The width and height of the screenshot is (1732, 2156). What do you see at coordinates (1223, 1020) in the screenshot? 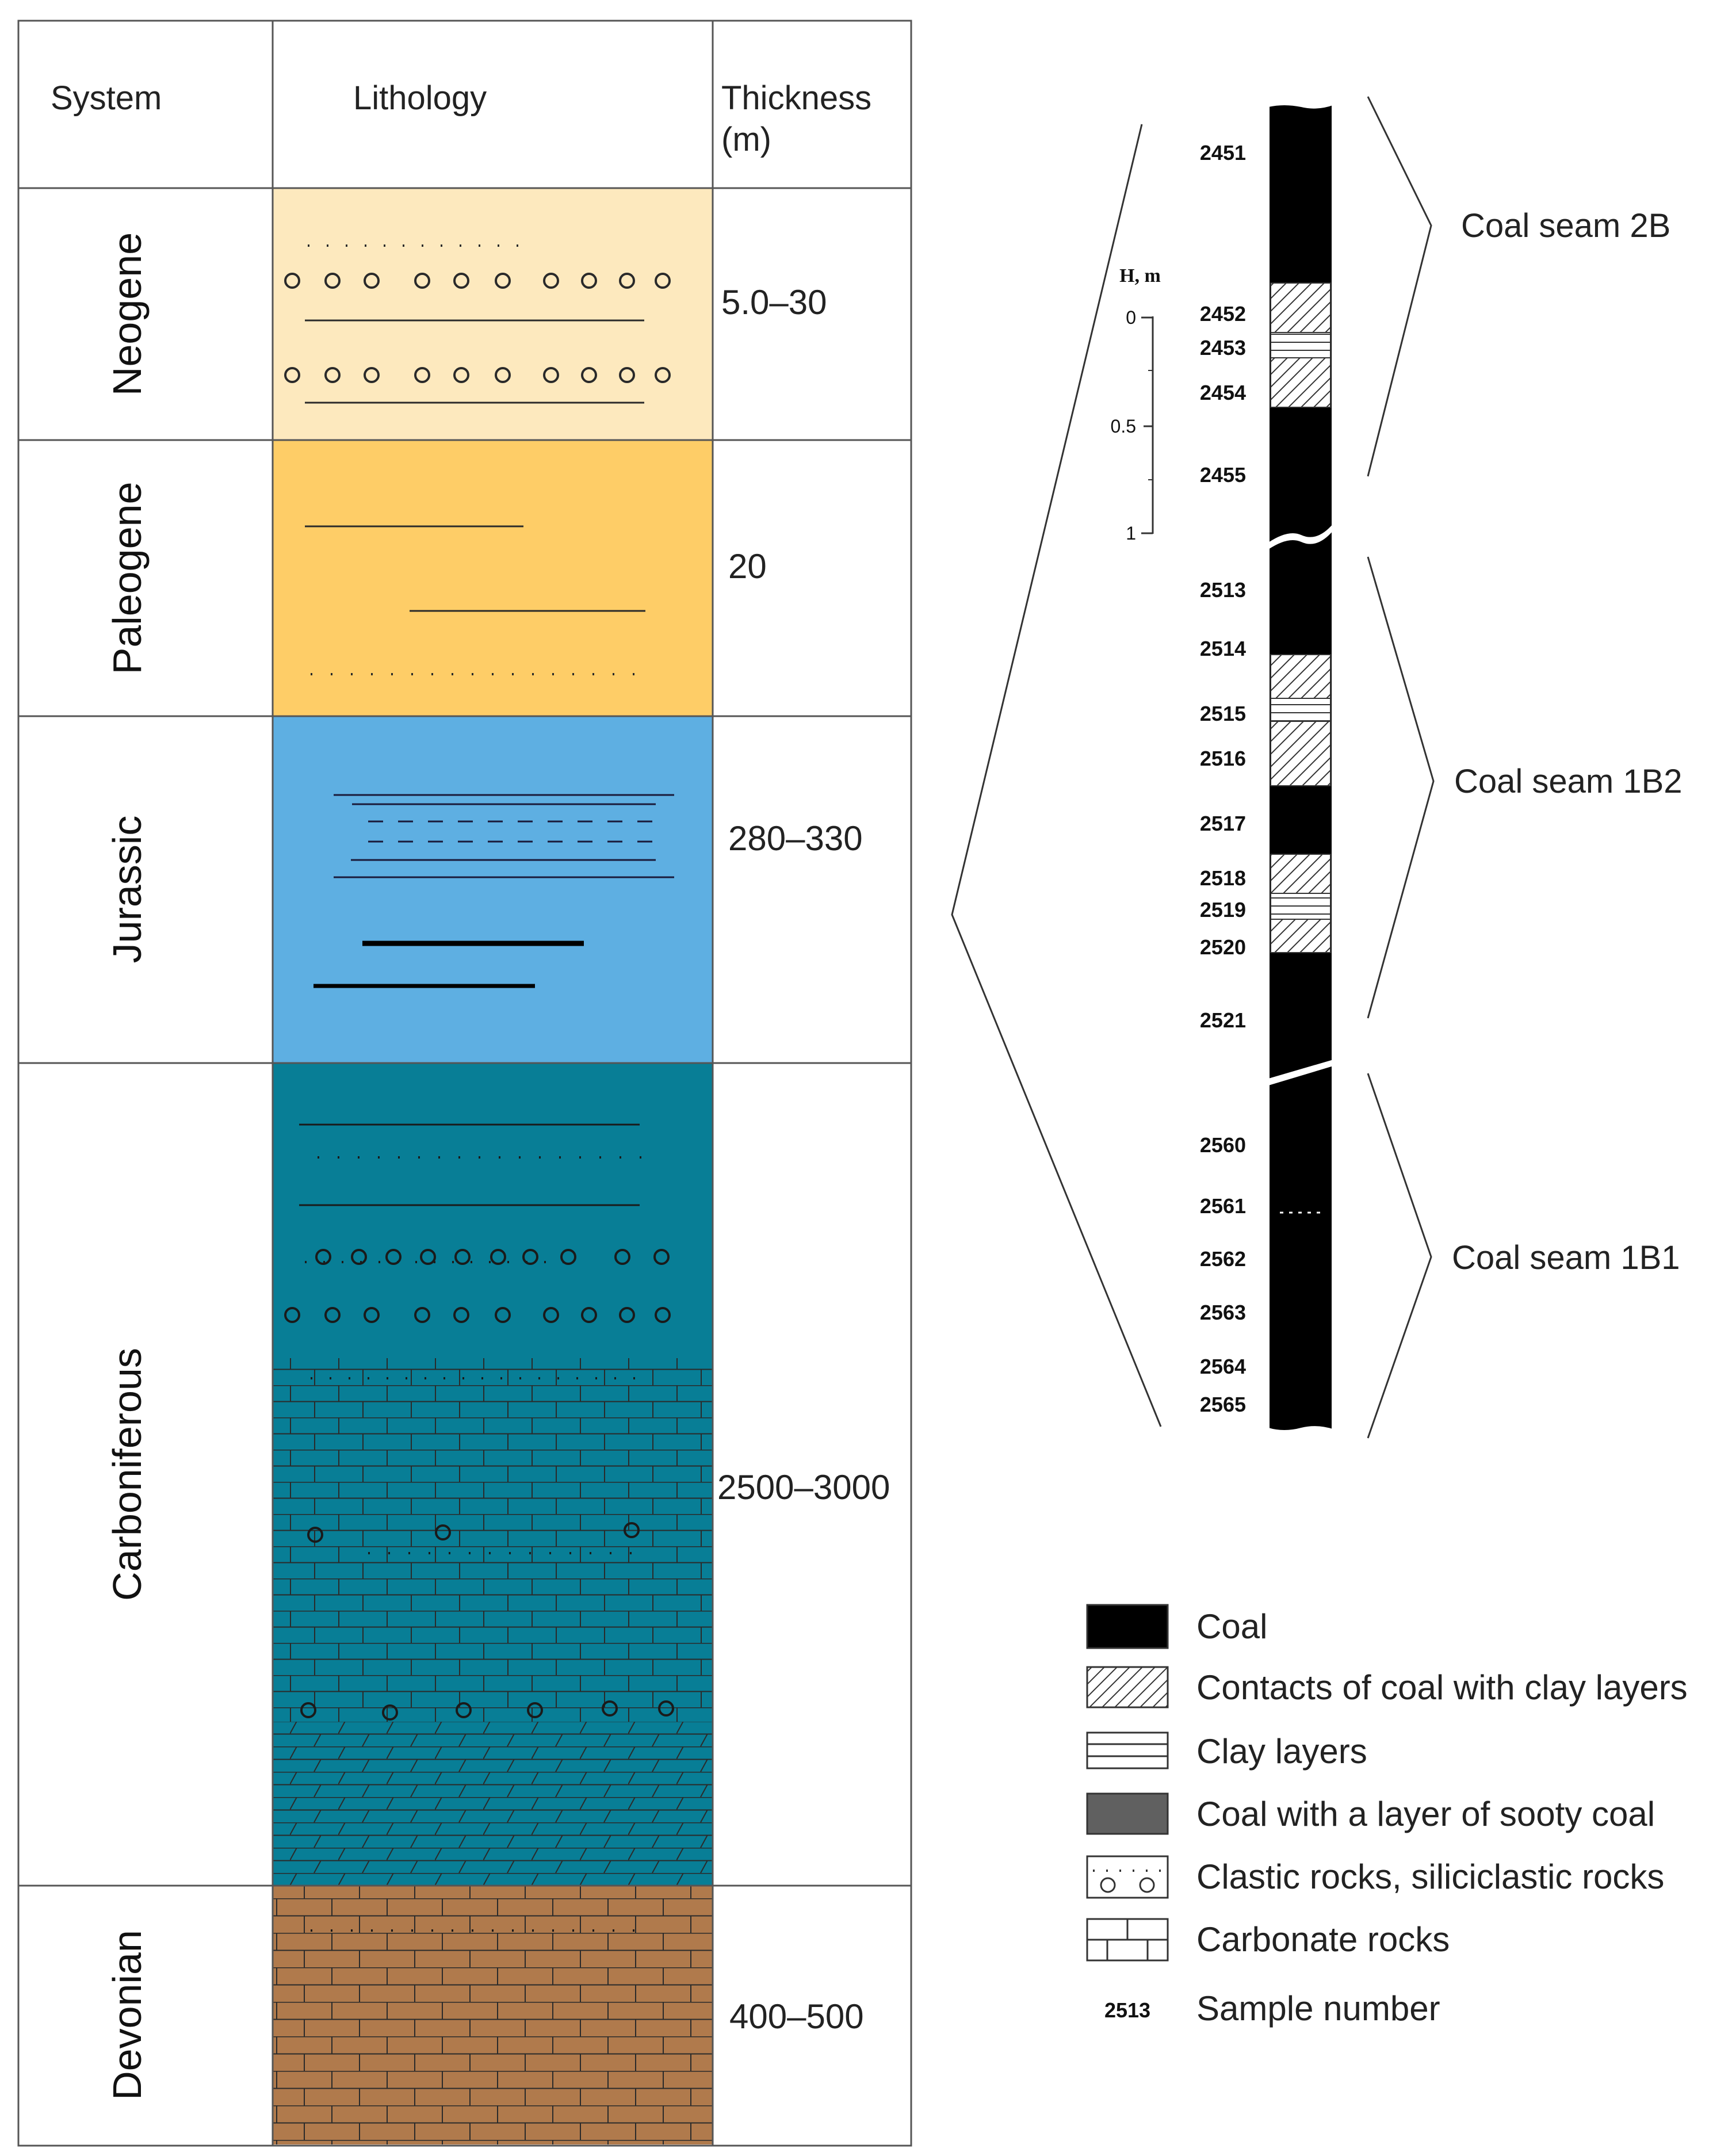
I see `sample-label: 2521` at bounding box center [1223, 1020].